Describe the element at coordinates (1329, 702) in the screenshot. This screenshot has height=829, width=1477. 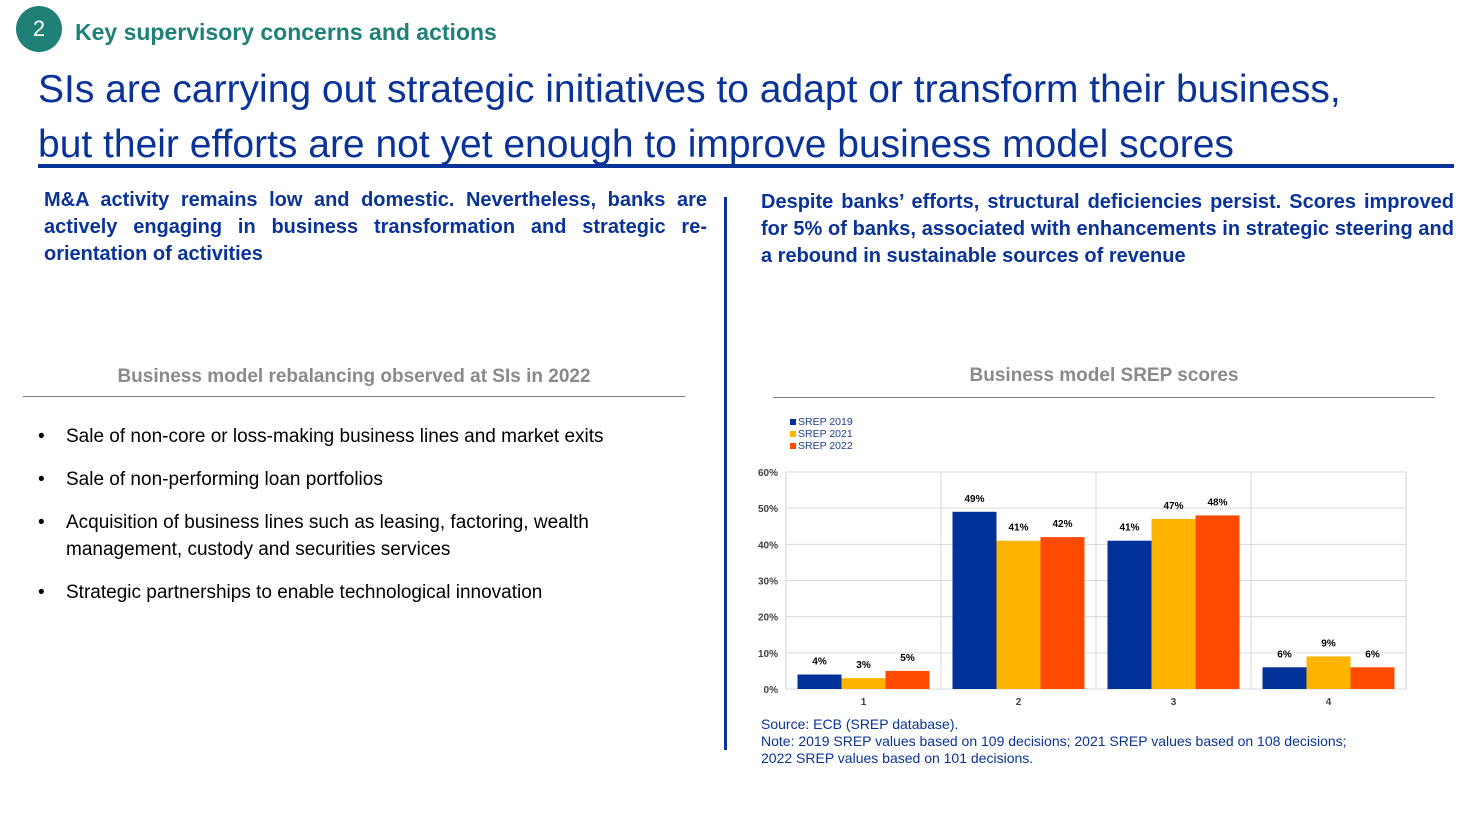
I see `x-tick-label: 4` at that location.